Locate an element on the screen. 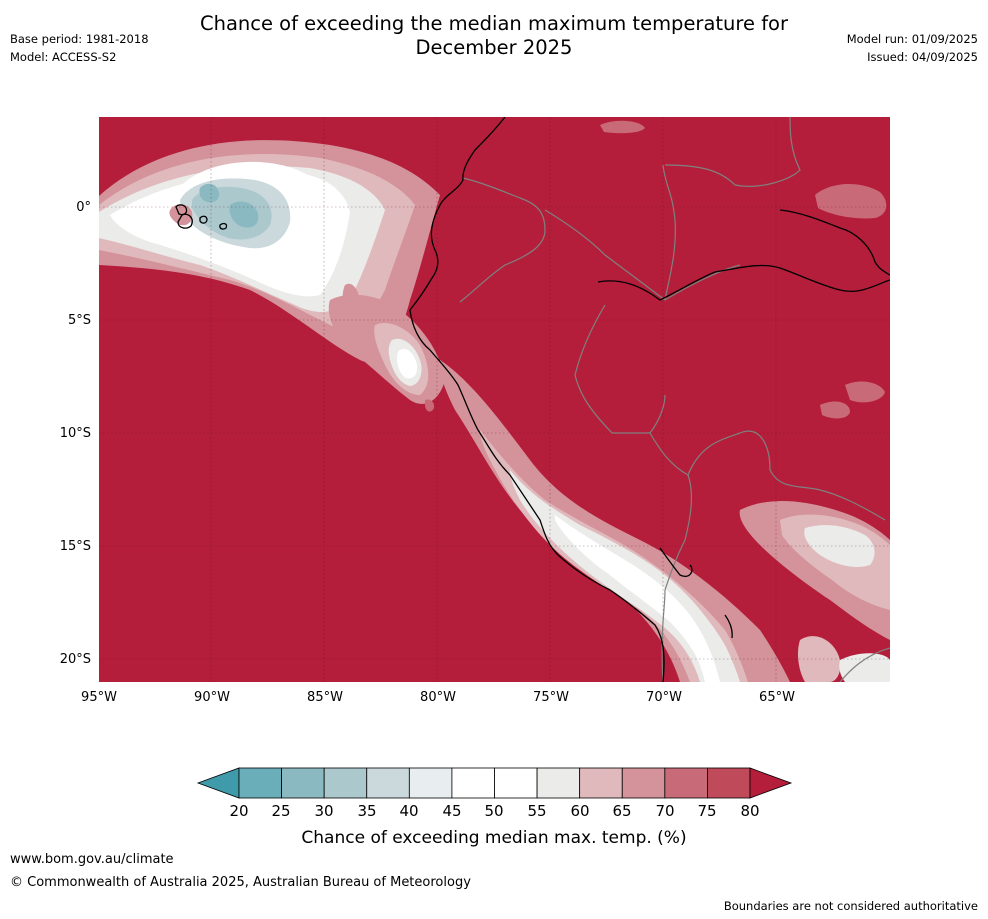 This screenshot has height=919, width=988. colorbar-tick-label: 70 is located at coordinates (664, 811).